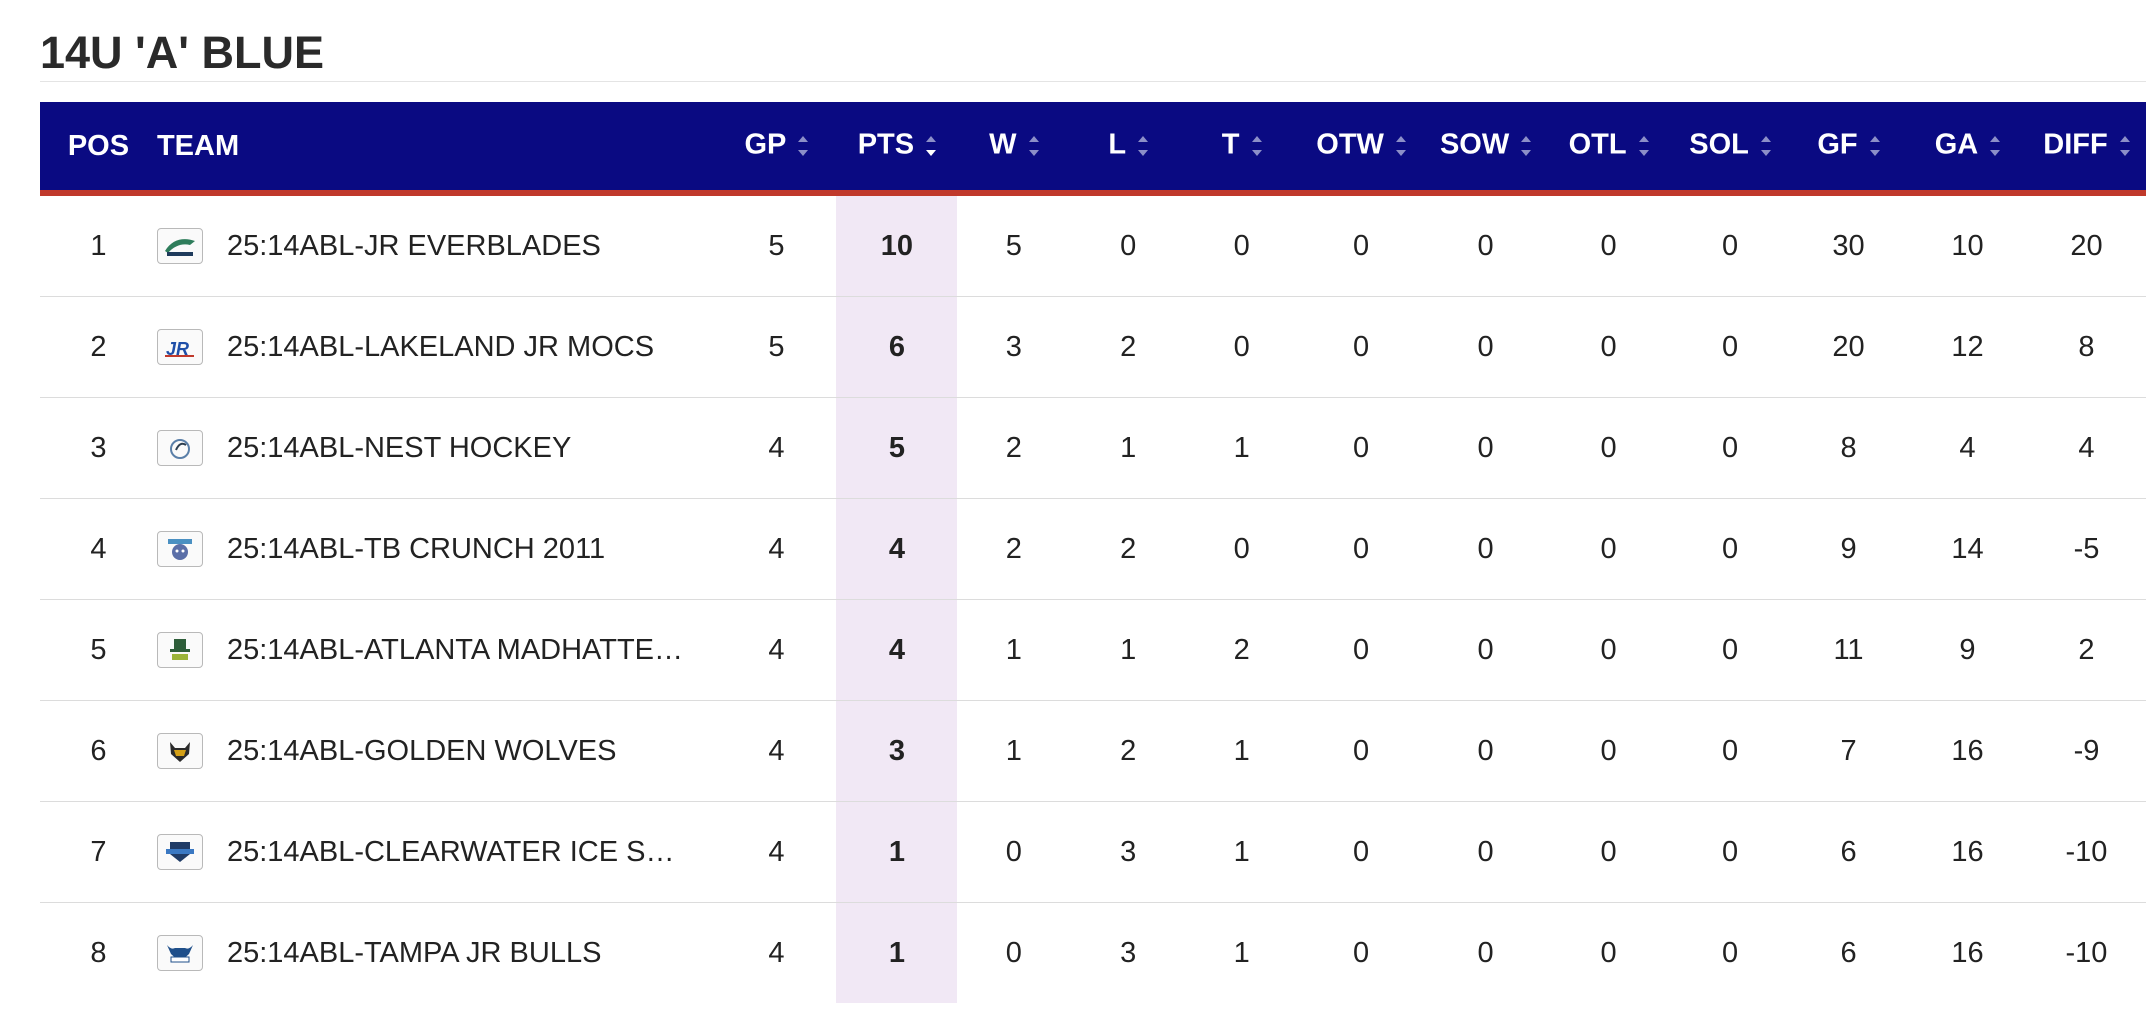 This screenshot has width=2146, height=1010. I want to click on gf-cell: 8, so click(1848, 448).